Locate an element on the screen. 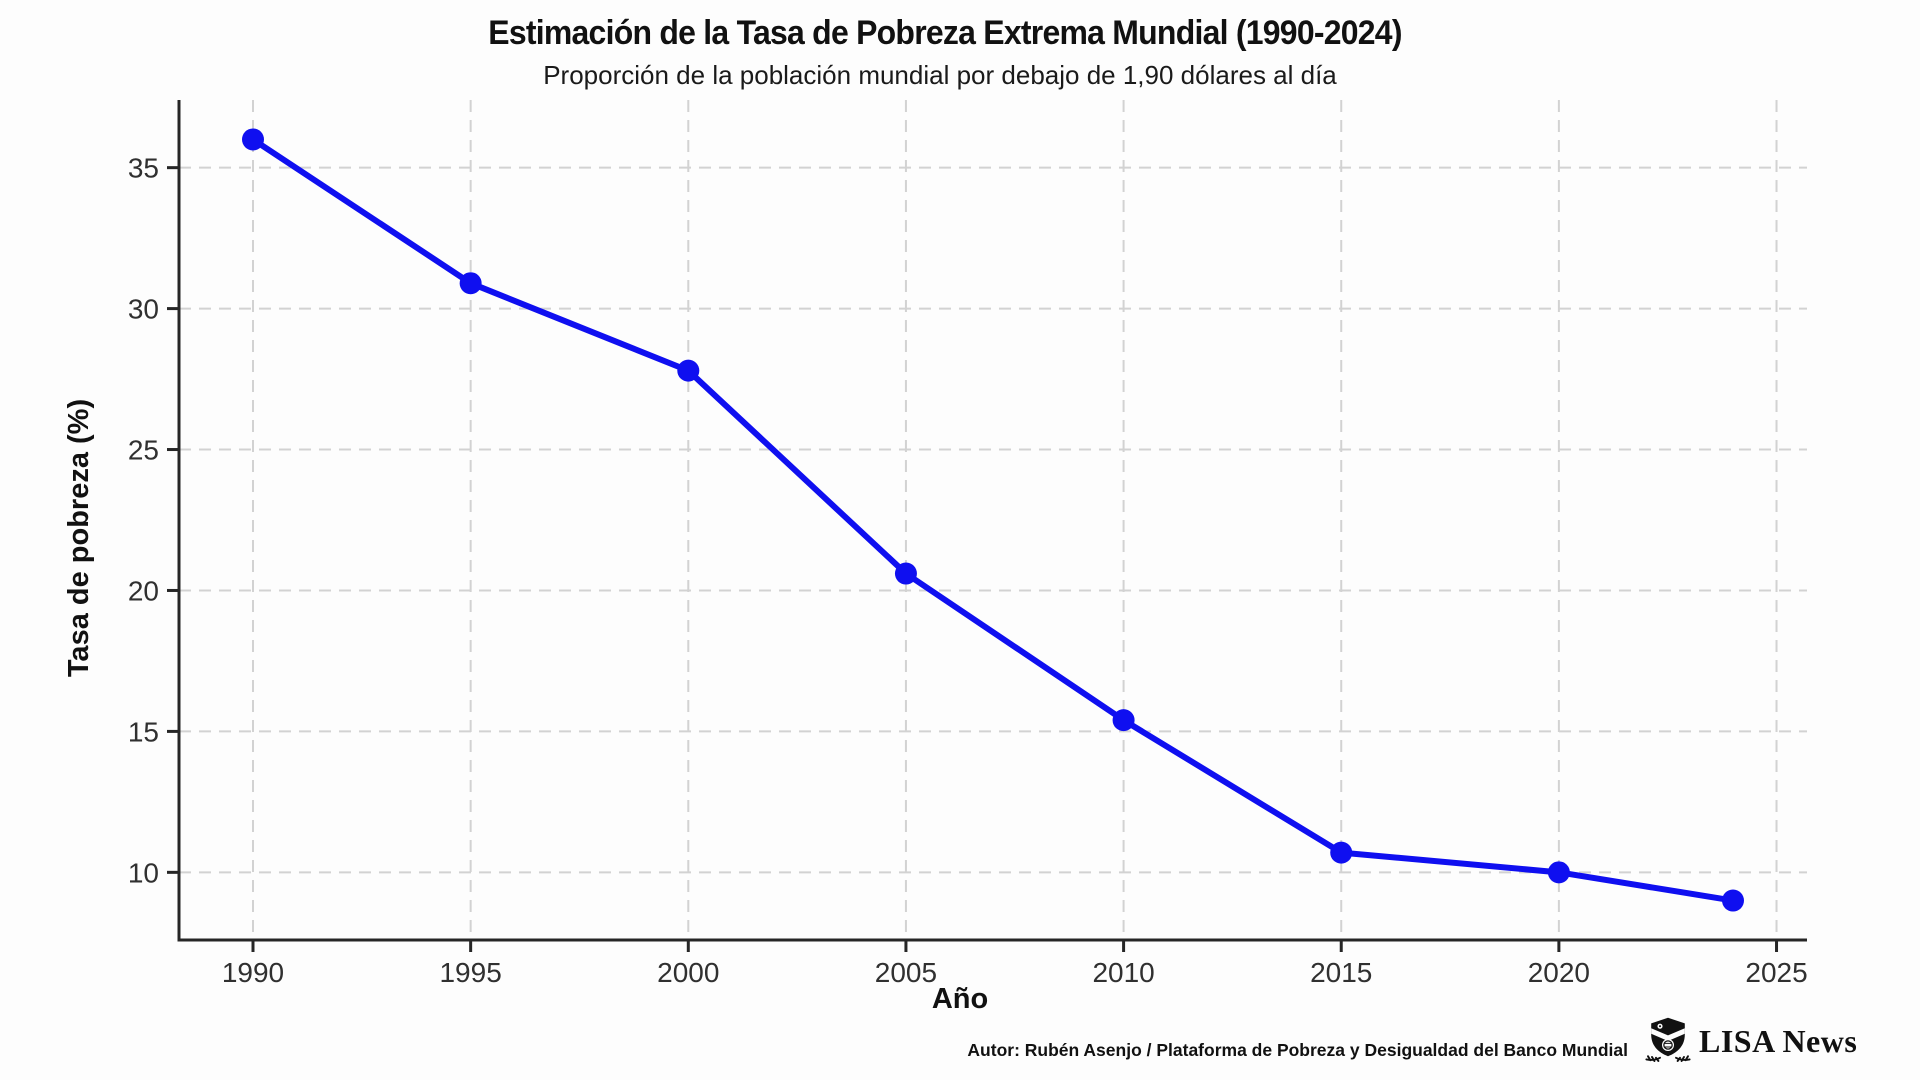  x-tick-label: 2015 is located at coordinates (1341, 972).